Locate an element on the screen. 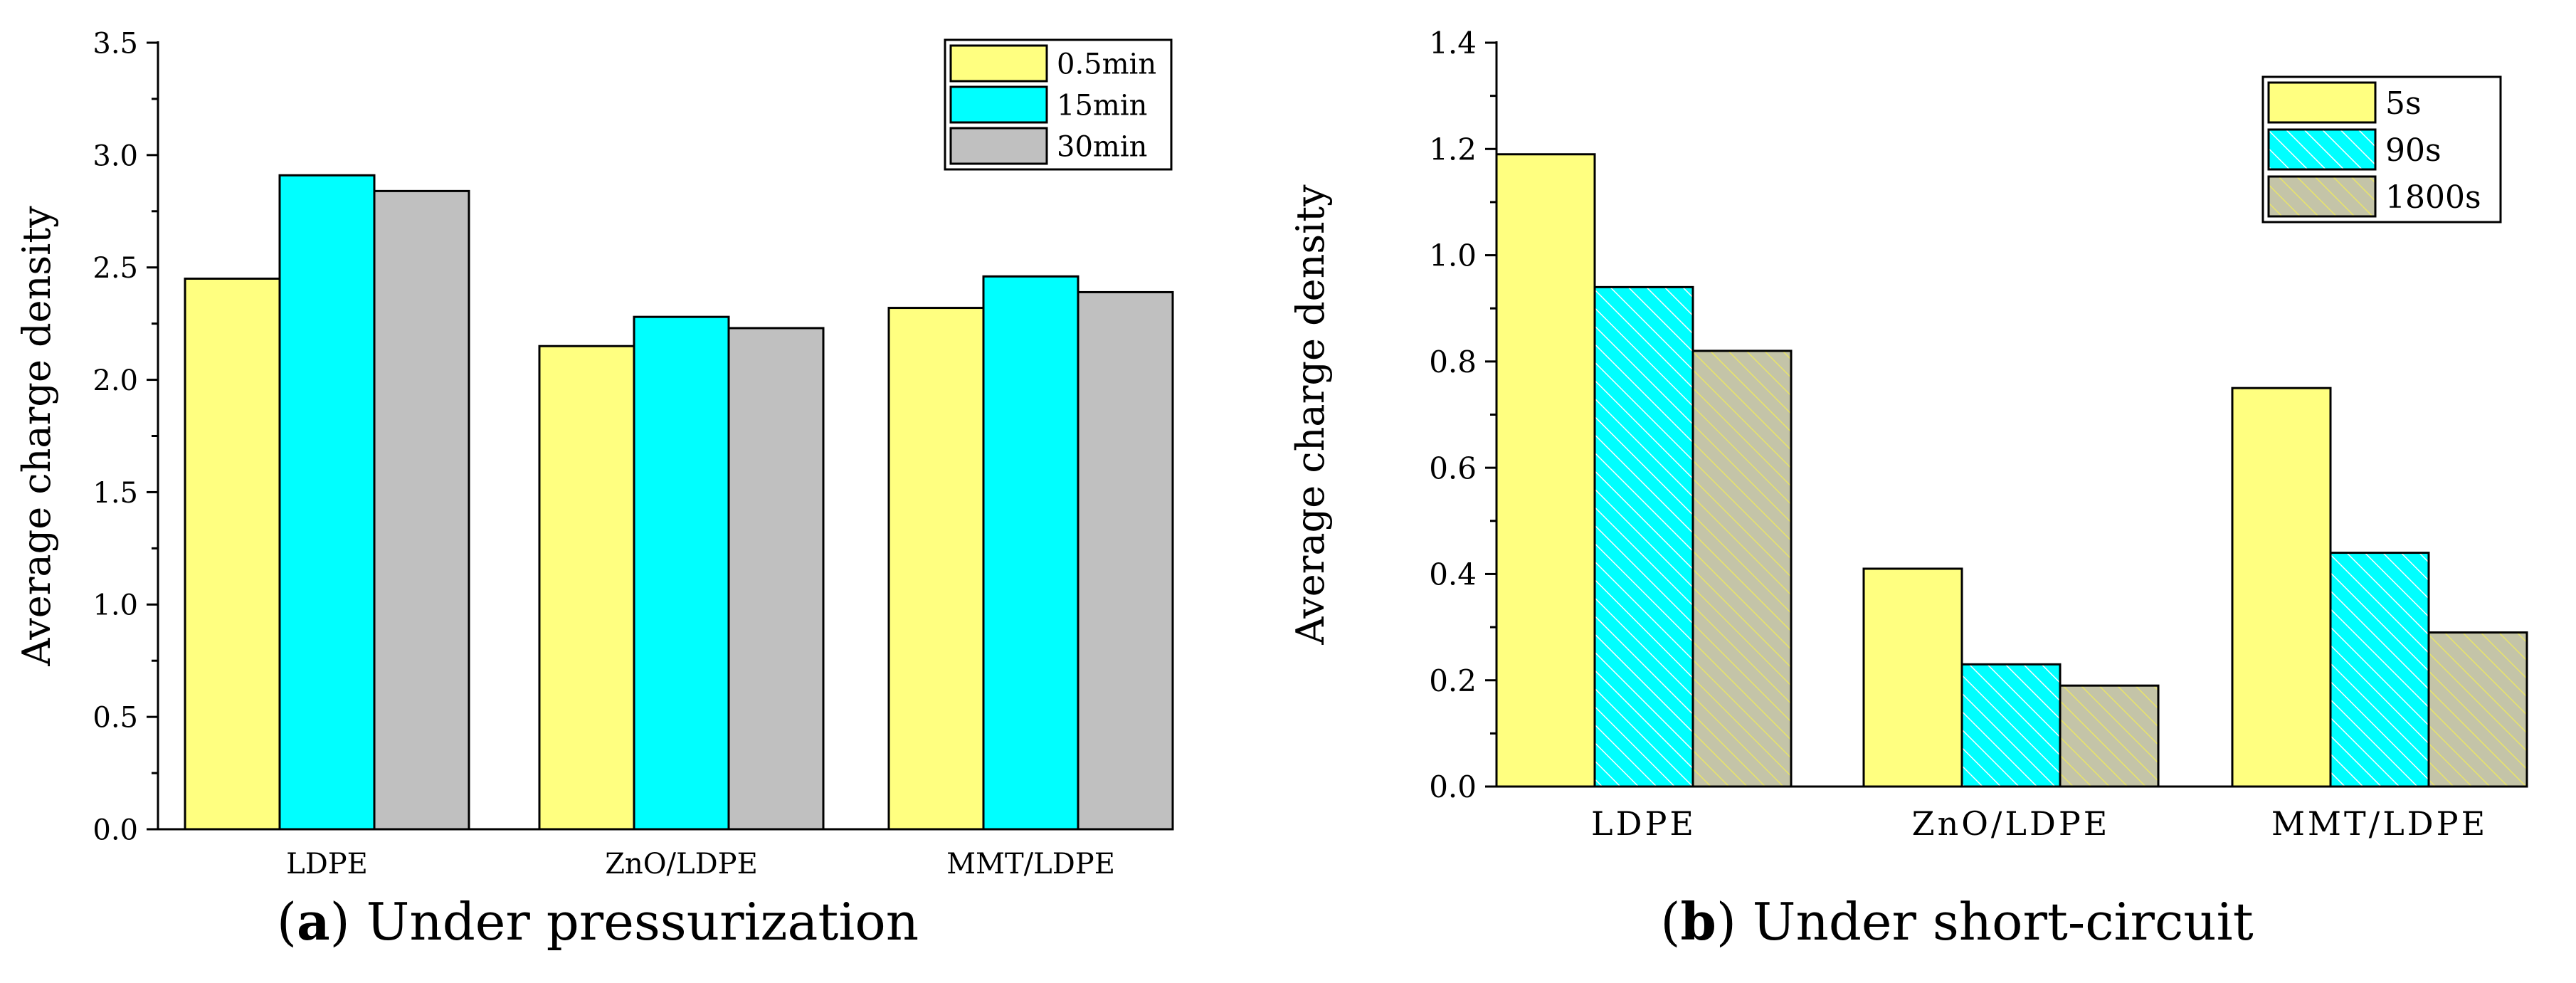 Image resolution: width=2576 pixels, height=983 pixels. caption-a-close: ) is located at coordinates (339, 922).